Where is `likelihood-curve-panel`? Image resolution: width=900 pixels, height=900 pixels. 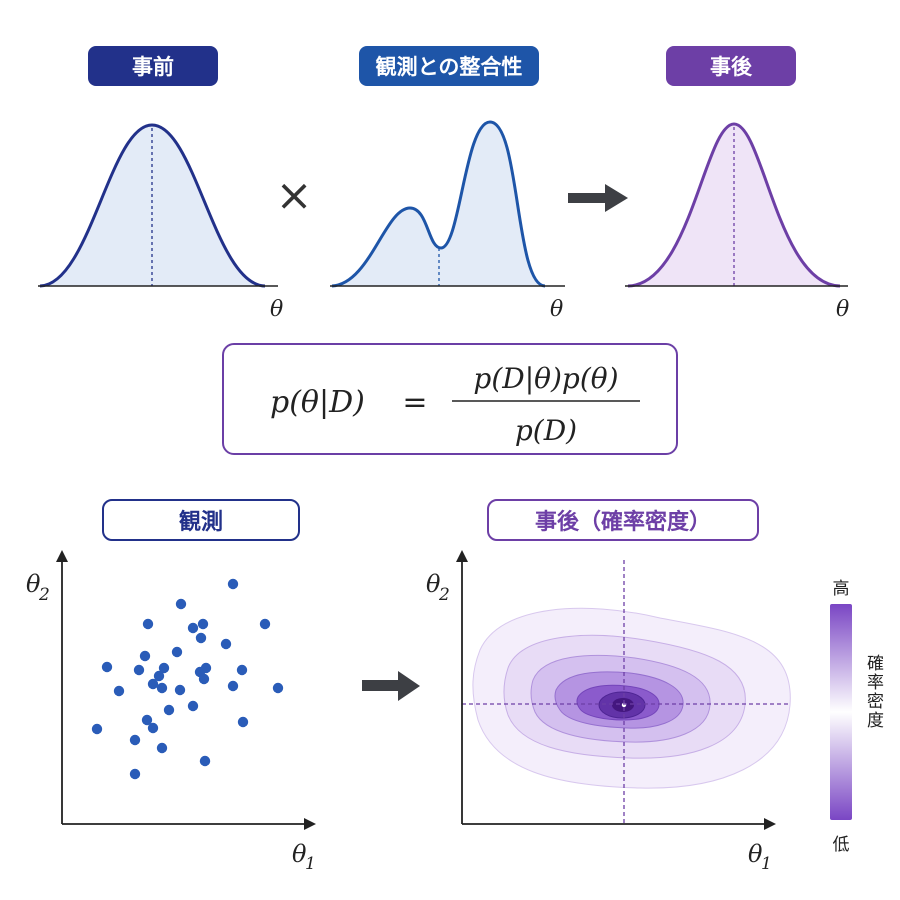
likelihood-curve-panel is located at coordinates (447, 204).